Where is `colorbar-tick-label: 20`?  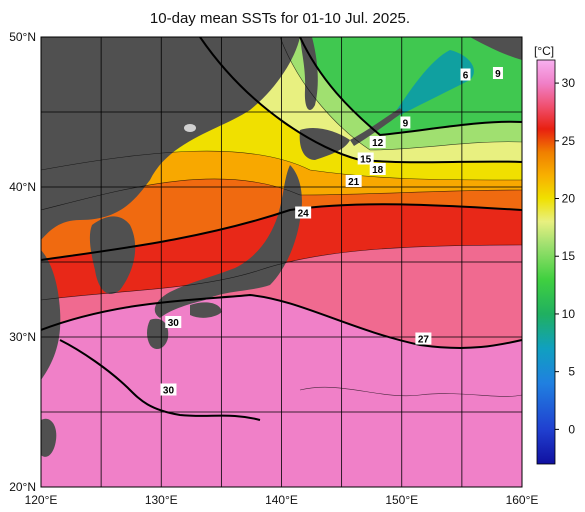 colorbar-tick-label: 20 is located at coordinates (569, 199).